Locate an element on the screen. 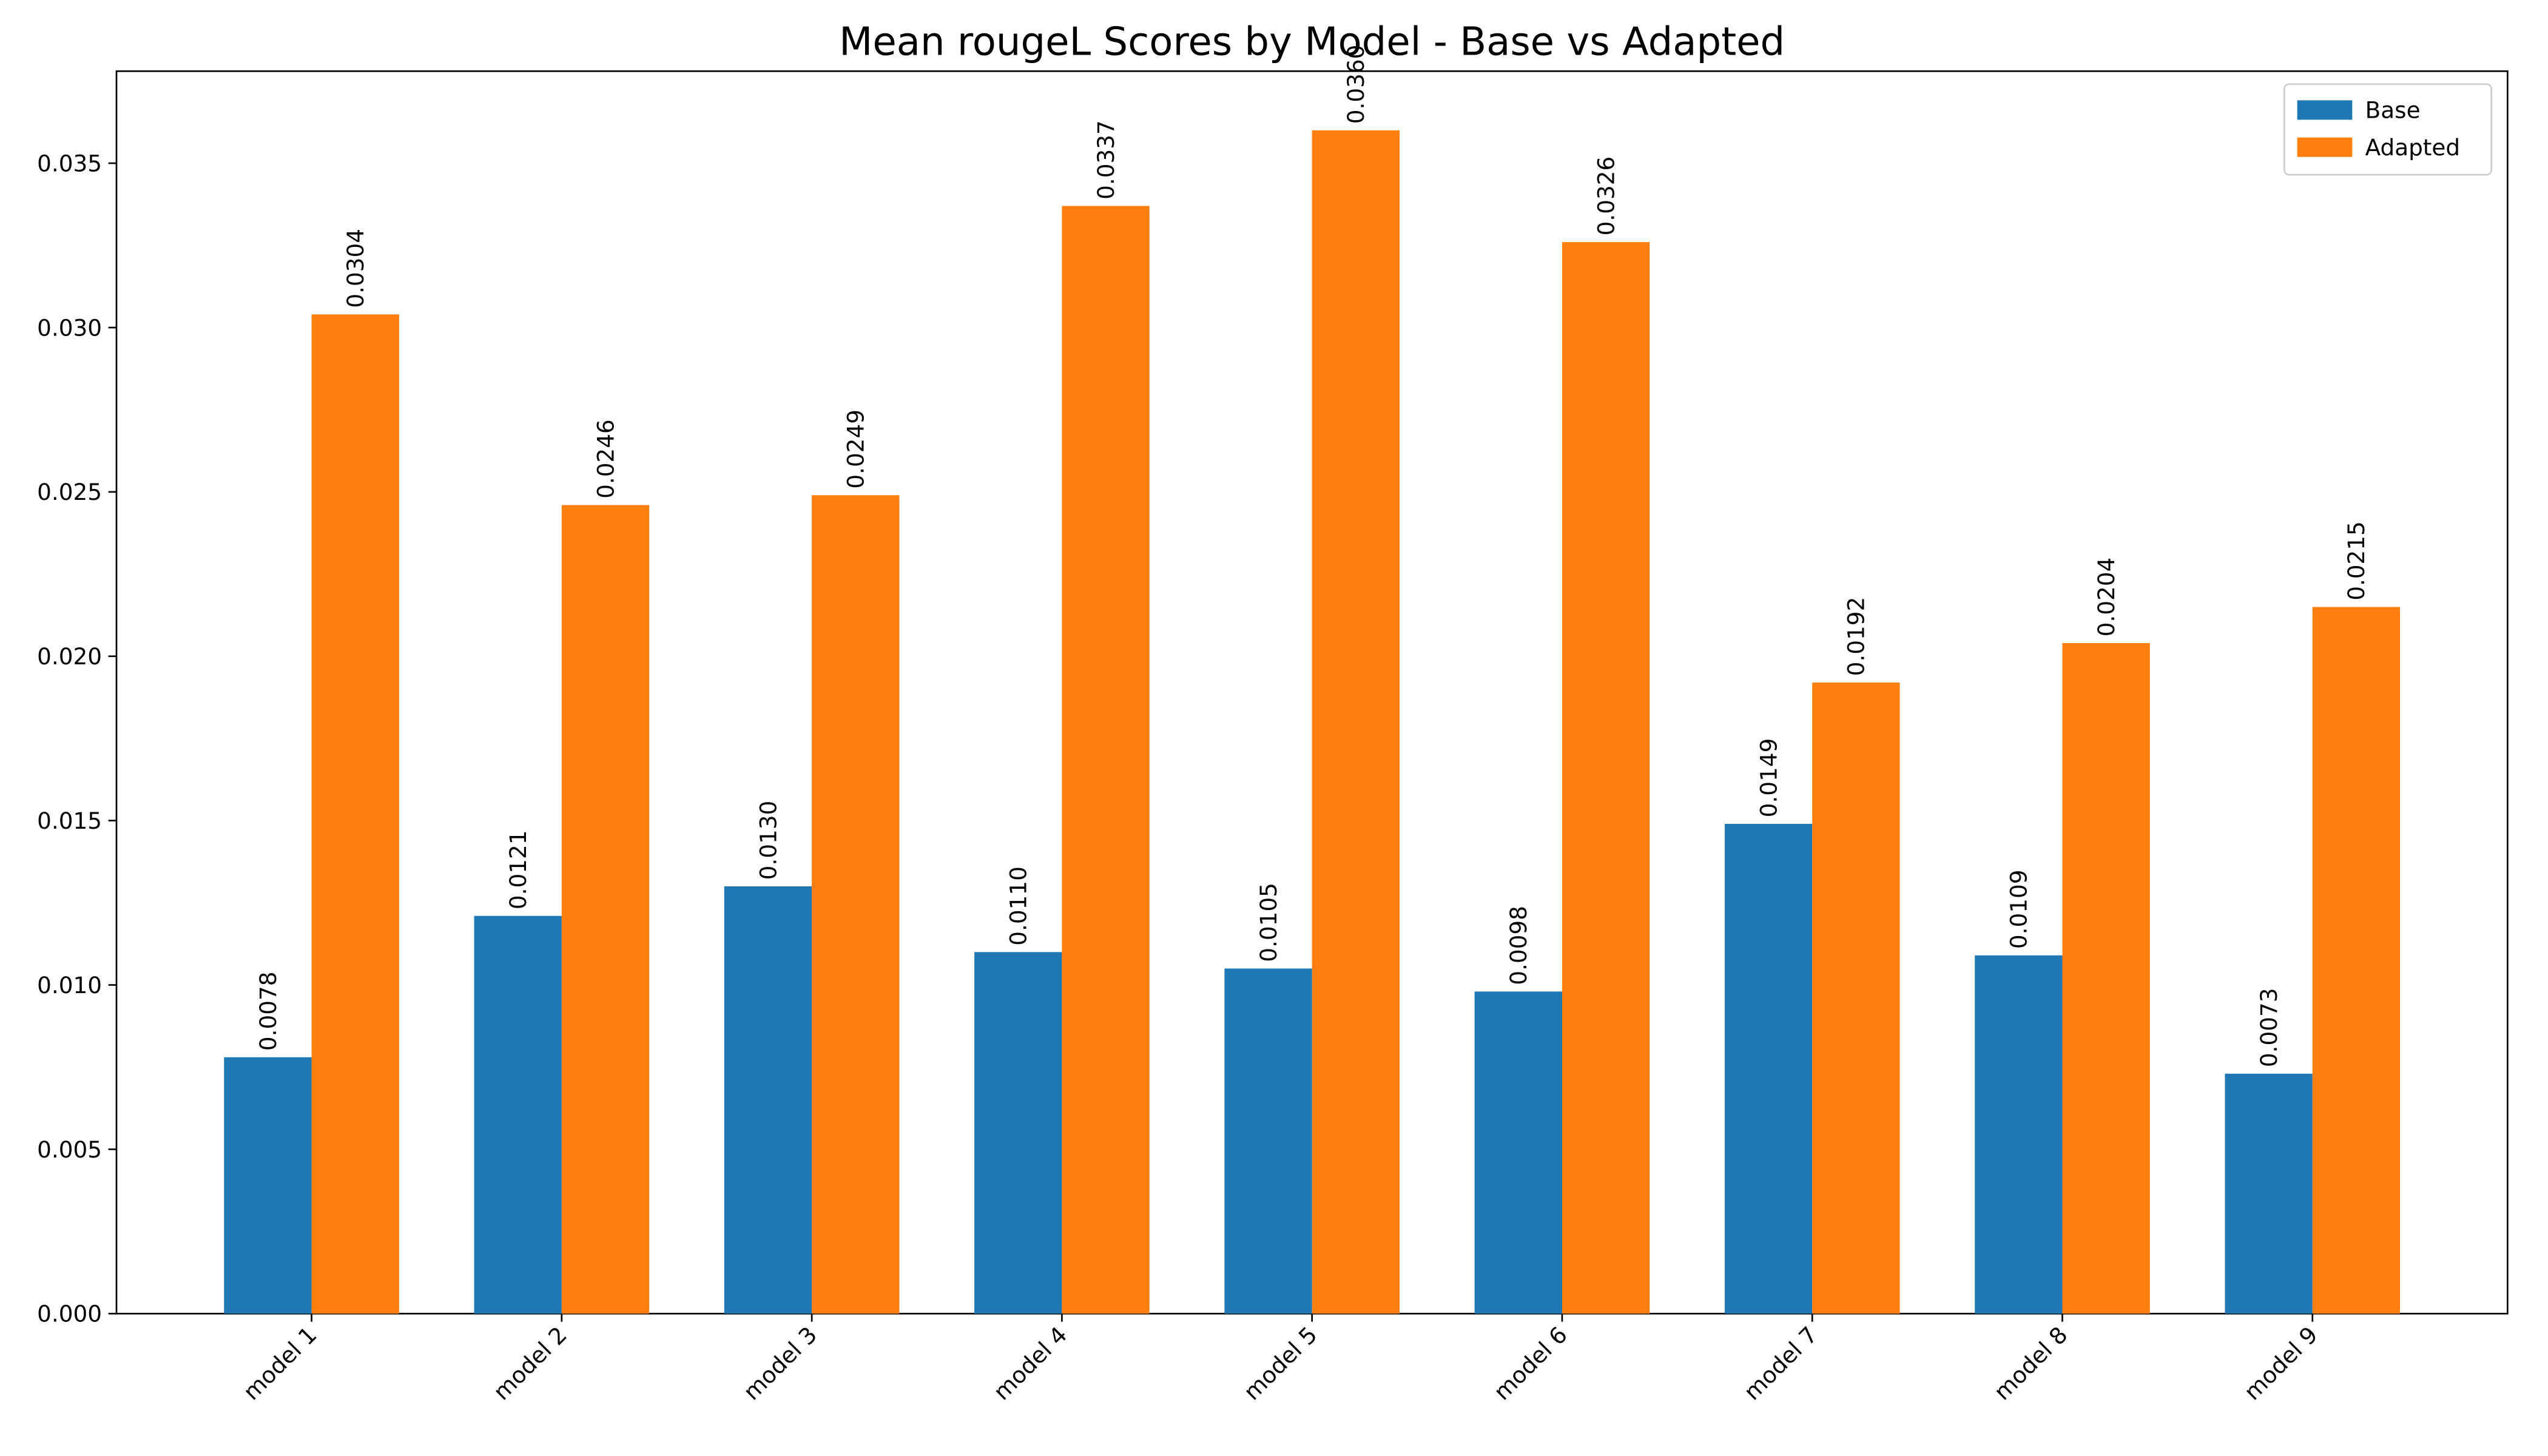 This screenshot has height=1456, width=2548. value-label: 0.0215 is located at coordinates (2356, 561).